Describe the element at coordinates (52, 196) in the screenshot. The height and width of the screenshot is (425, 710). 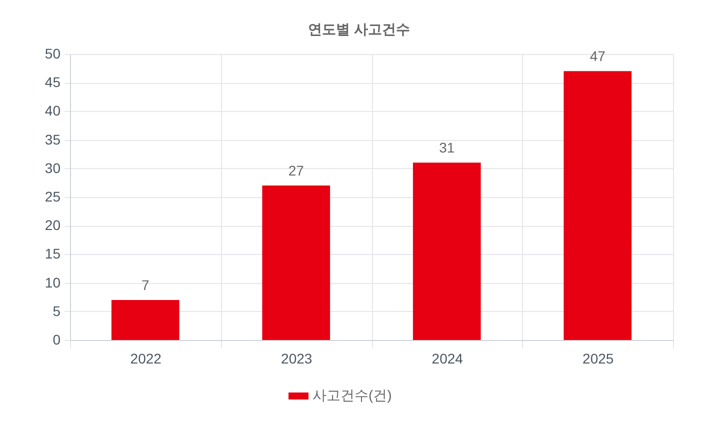
I see `y-tick-label: 25` at that location.